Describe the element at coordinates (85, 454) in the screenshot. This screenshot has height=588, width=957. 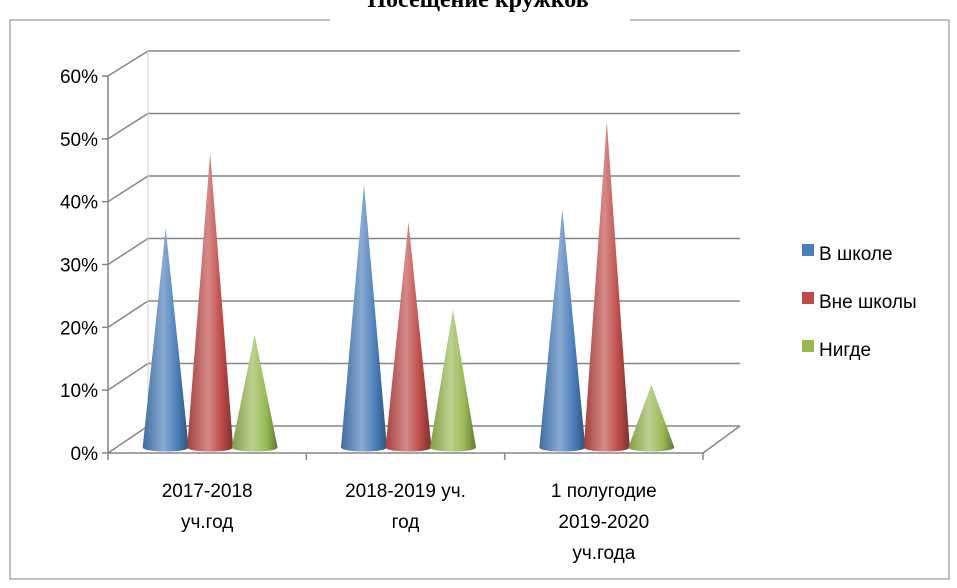
I see `y-tick-label: 0%` at that location.